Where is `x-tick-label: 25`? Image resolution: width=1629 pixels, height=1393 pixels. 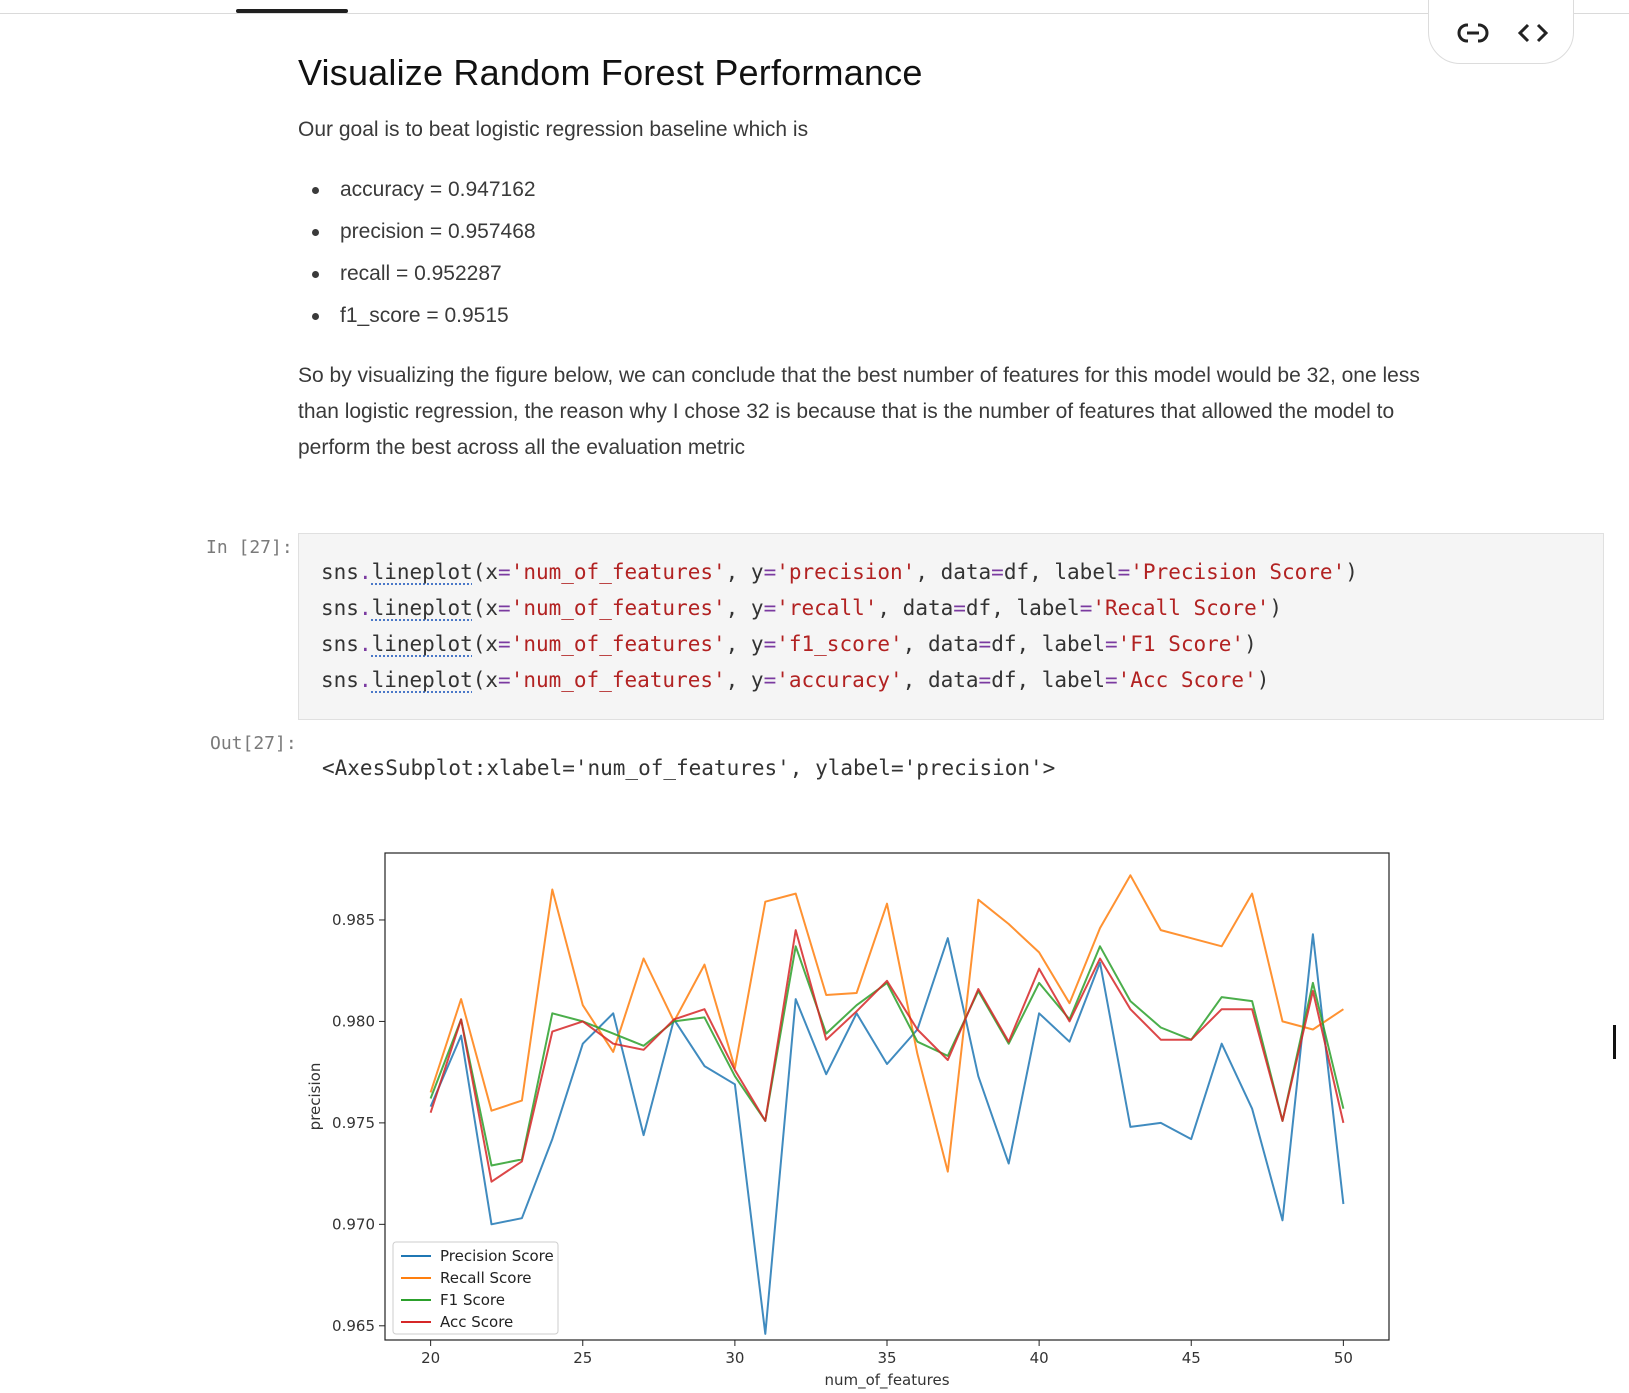 x-tick-label: 25 is located at coordinates (582, 1358).